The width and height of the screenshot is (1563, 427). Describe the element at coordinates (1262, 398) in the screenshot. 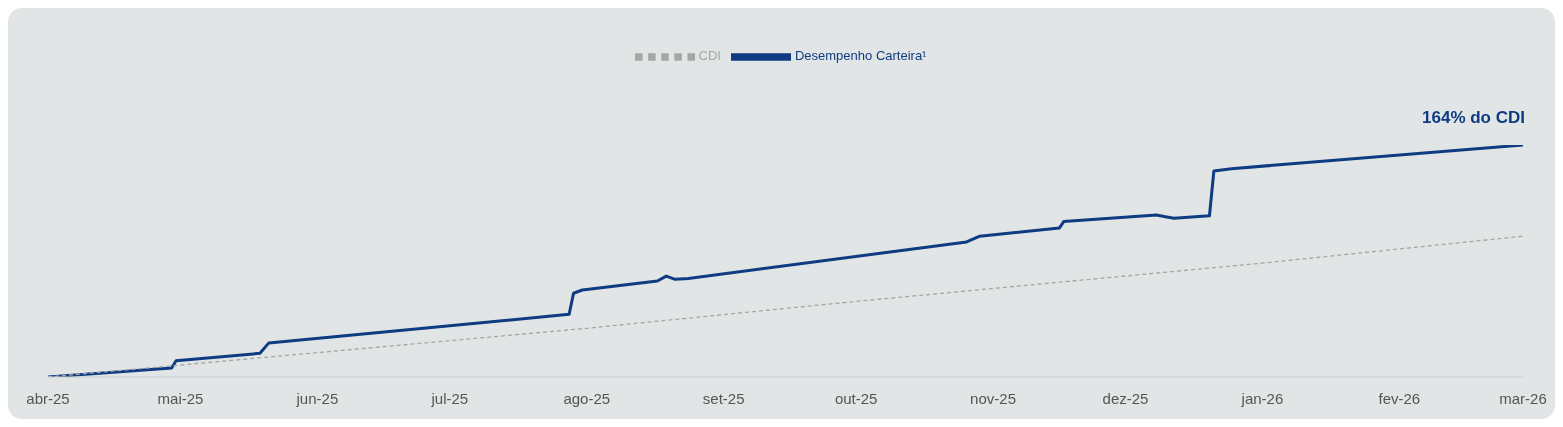

I see `x-tick-label: jan-26` at that location.